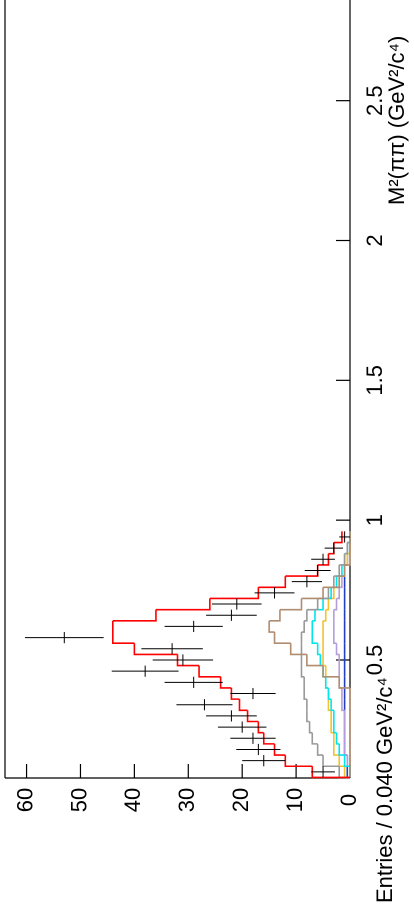  What do you see at coordinates (348, 800) in the screenshot?
I see `y-tick-label: 0` at bounding box center [348, 800].